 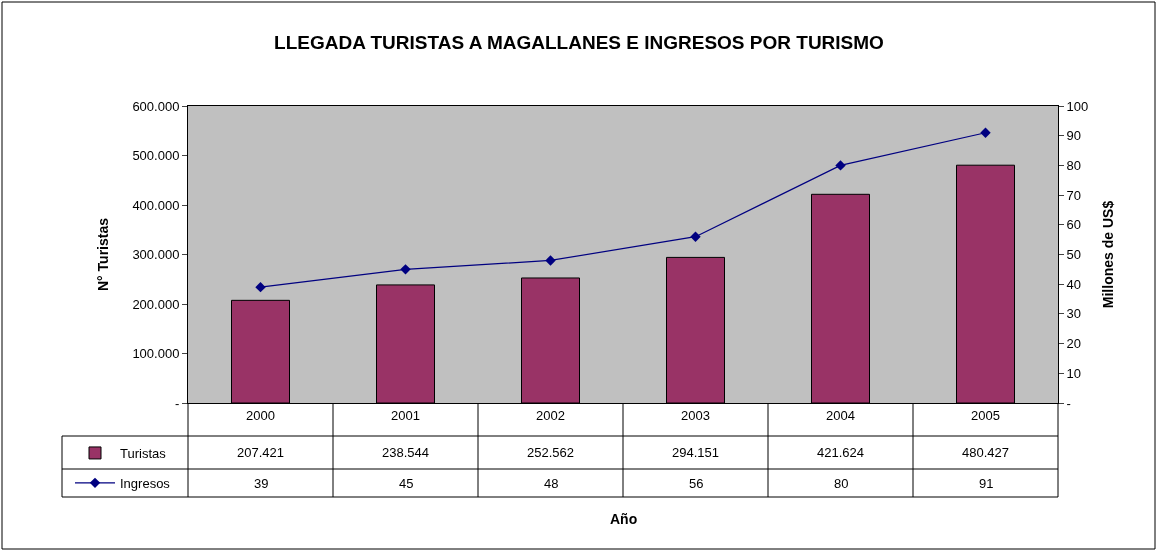 What do you see at coordinates (1077, 106) in the screenshot?
I see `y2-tick-label: 100` at bounding box center [1077, 106].